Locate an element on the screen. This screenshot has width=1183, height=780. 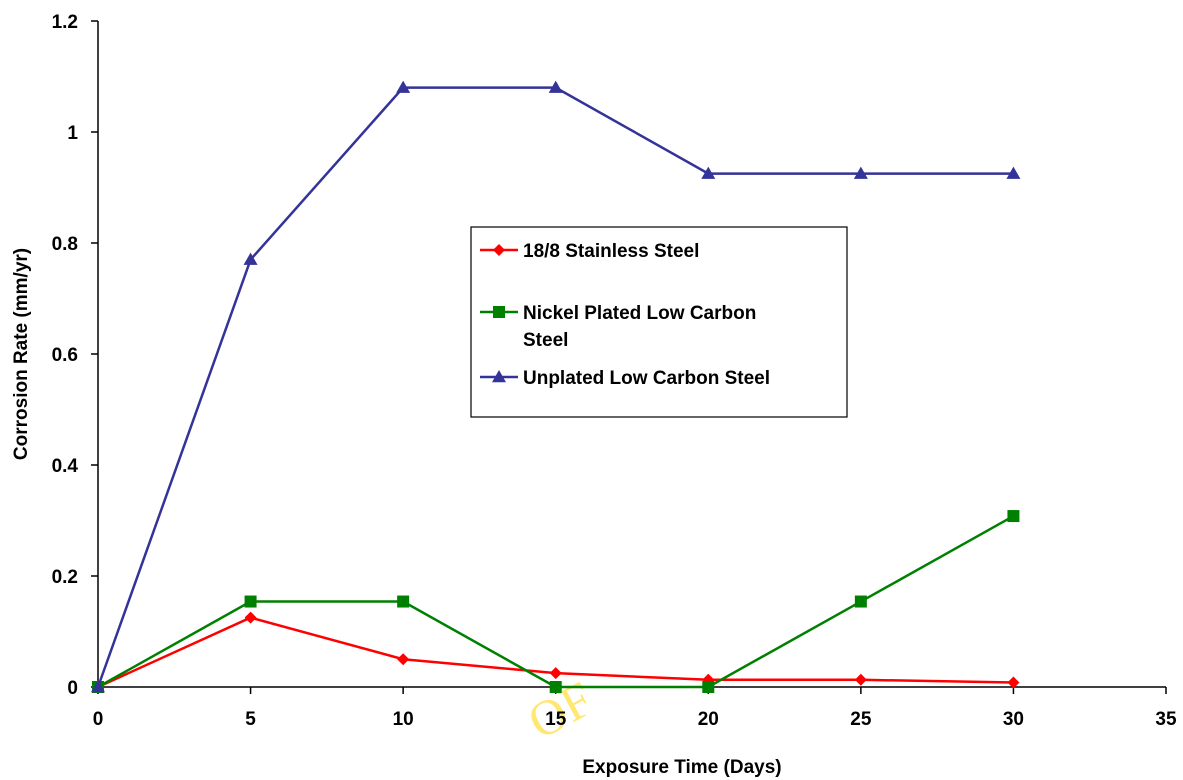
legend-label: Nickel Plated Low Carbon Steel is located at coordinates (639, 327).